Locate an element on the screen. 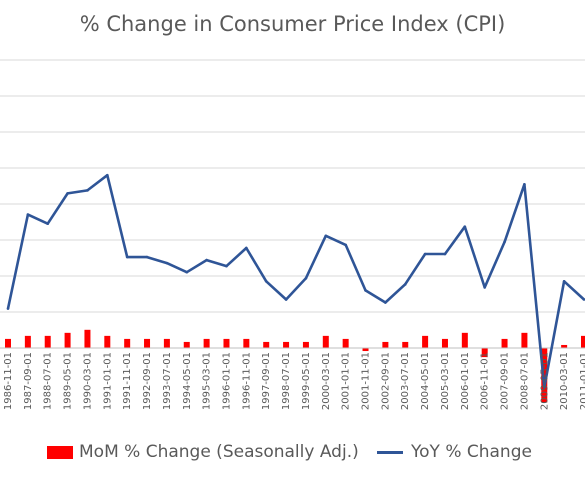  legend-item-yoy: YoY % Change is located at coordinates (454, 452).